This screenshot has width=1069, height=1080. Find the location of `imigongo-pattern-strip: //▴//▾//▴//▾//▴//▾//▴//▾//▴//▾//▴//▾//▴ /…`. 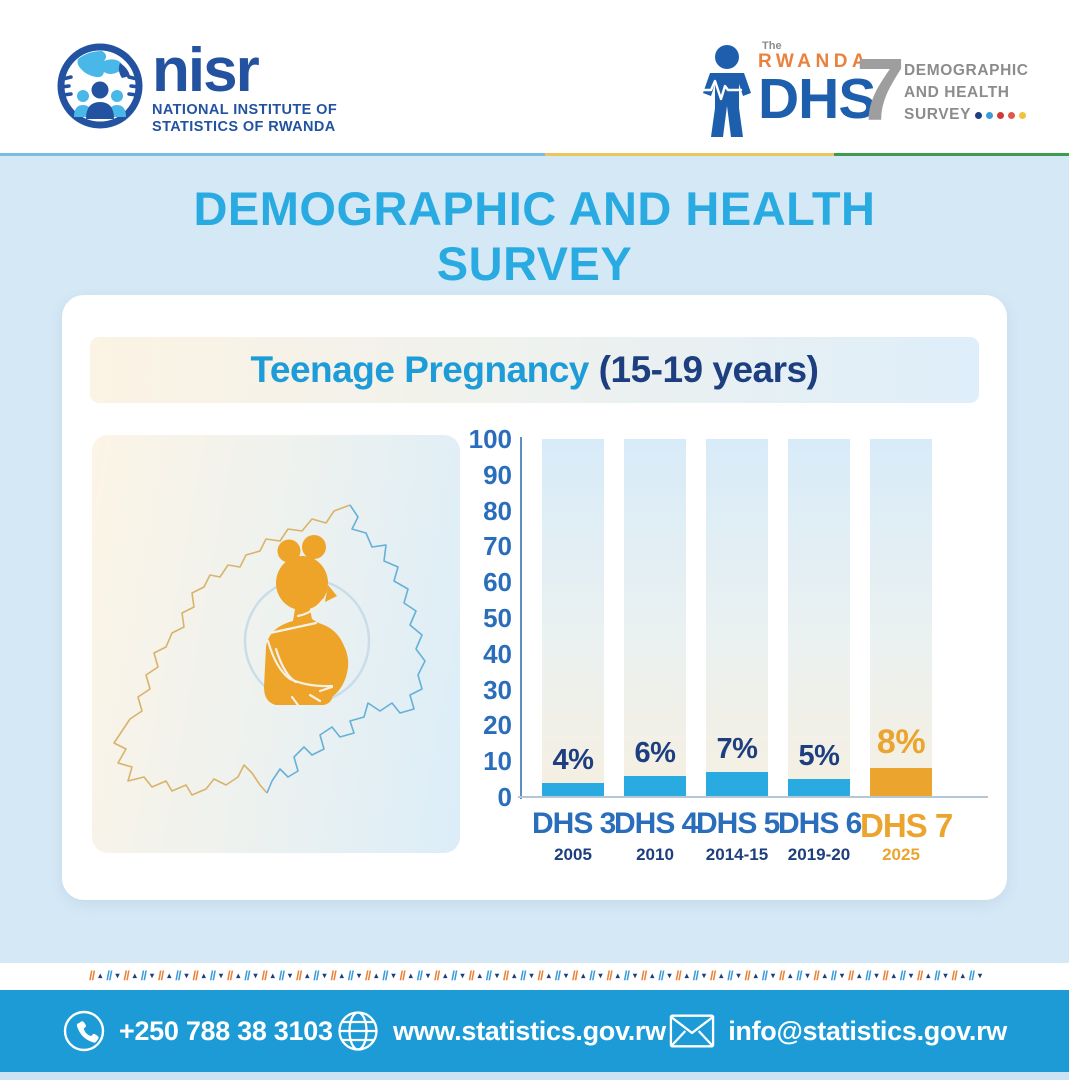

imigongo-pattern-strip: //▴//▾//▴//▾//▴//▾//▴//▾//▴//▾//▴//▾//▴ /… is located at coordinates (534, 976).